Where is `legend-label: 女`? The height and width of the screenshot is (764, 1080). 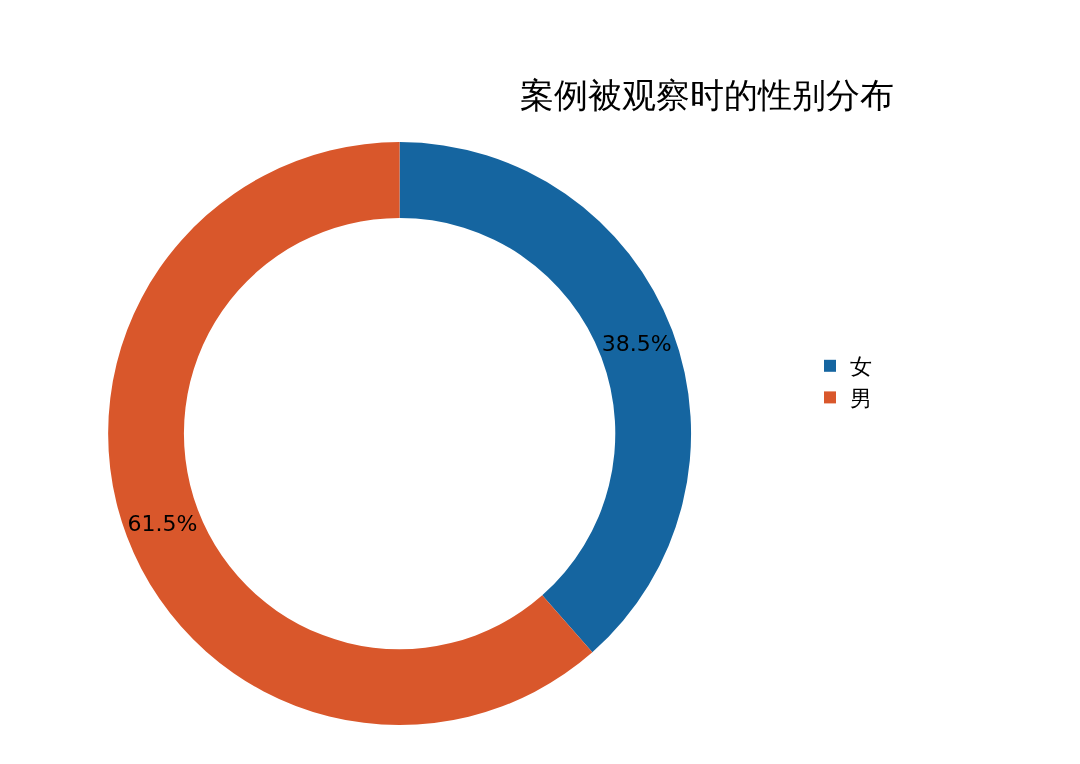 legend-label: 女 is located at coordinates (861, 367).